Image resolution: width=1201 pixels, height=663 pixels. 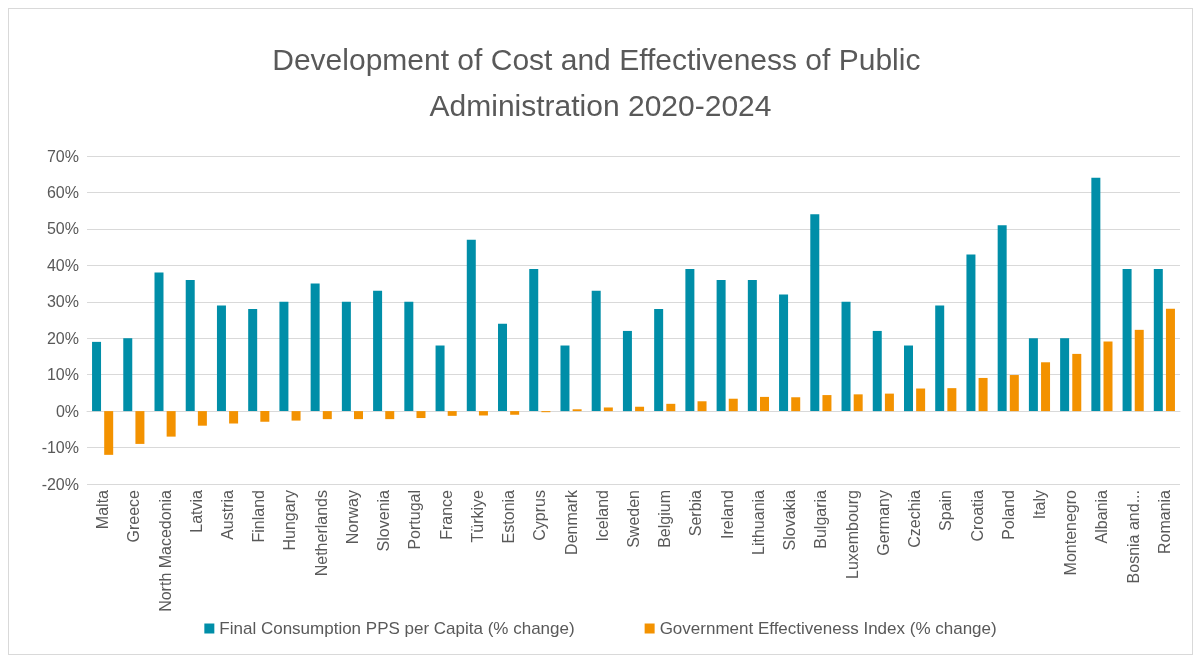 What do you see at coordinates (665, 519) in the screenshot?
I see `x-tick-label: Belgium` at bounding box center [665, 519].